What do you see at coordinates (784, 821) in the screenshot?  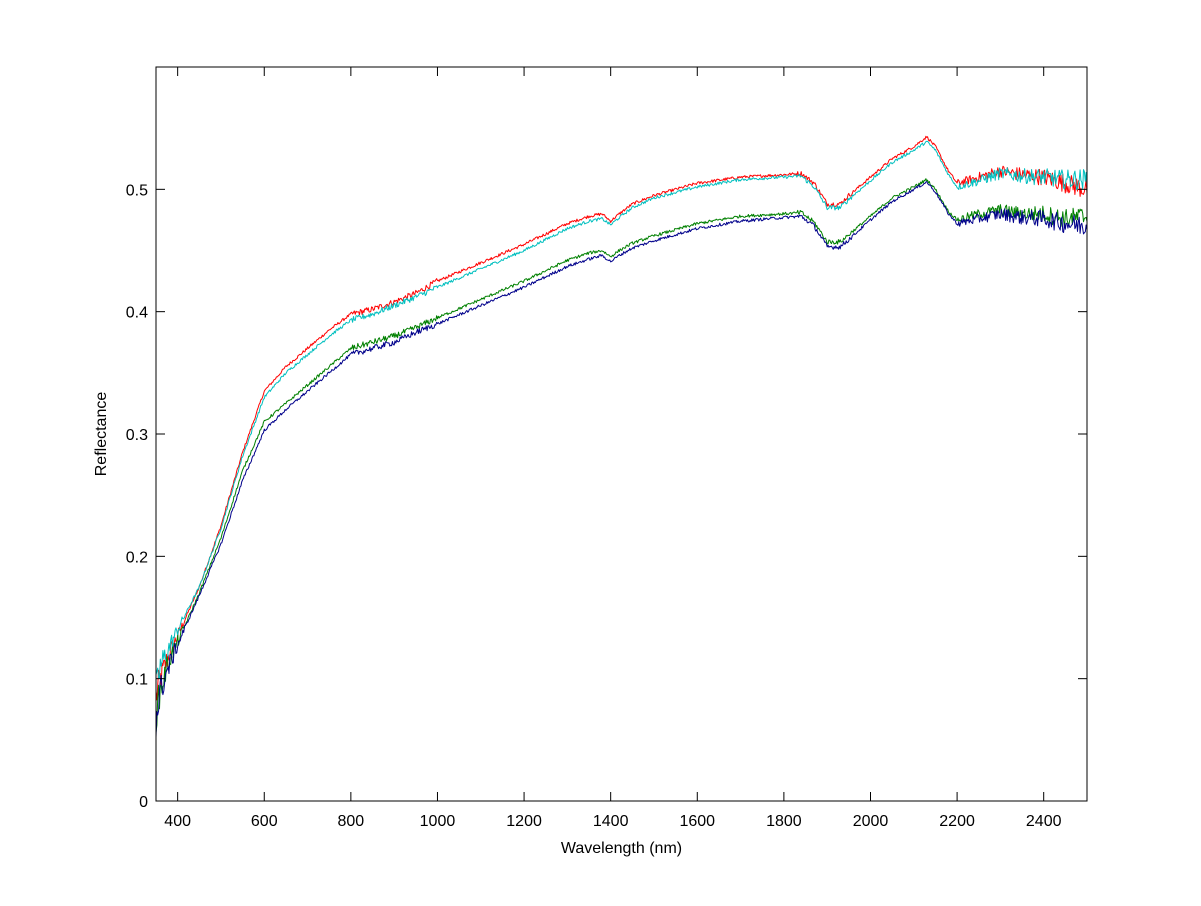 I see `x-tick-label-1800: 1800` at bounding box center [784, 821].